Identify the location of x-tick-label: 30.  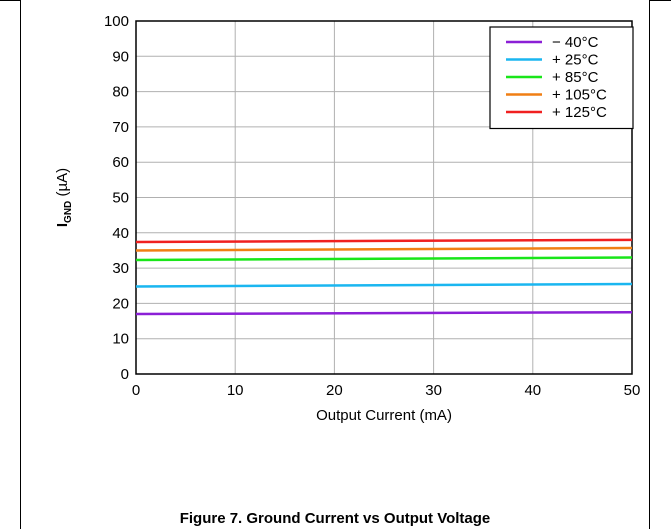
(433, 390).